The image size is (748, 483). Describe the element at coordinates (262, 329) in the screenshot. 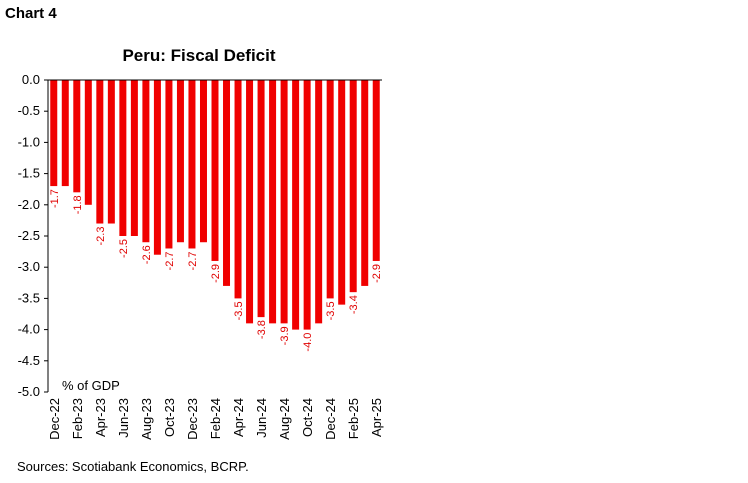

I see `data-label: -3.8` at that location.